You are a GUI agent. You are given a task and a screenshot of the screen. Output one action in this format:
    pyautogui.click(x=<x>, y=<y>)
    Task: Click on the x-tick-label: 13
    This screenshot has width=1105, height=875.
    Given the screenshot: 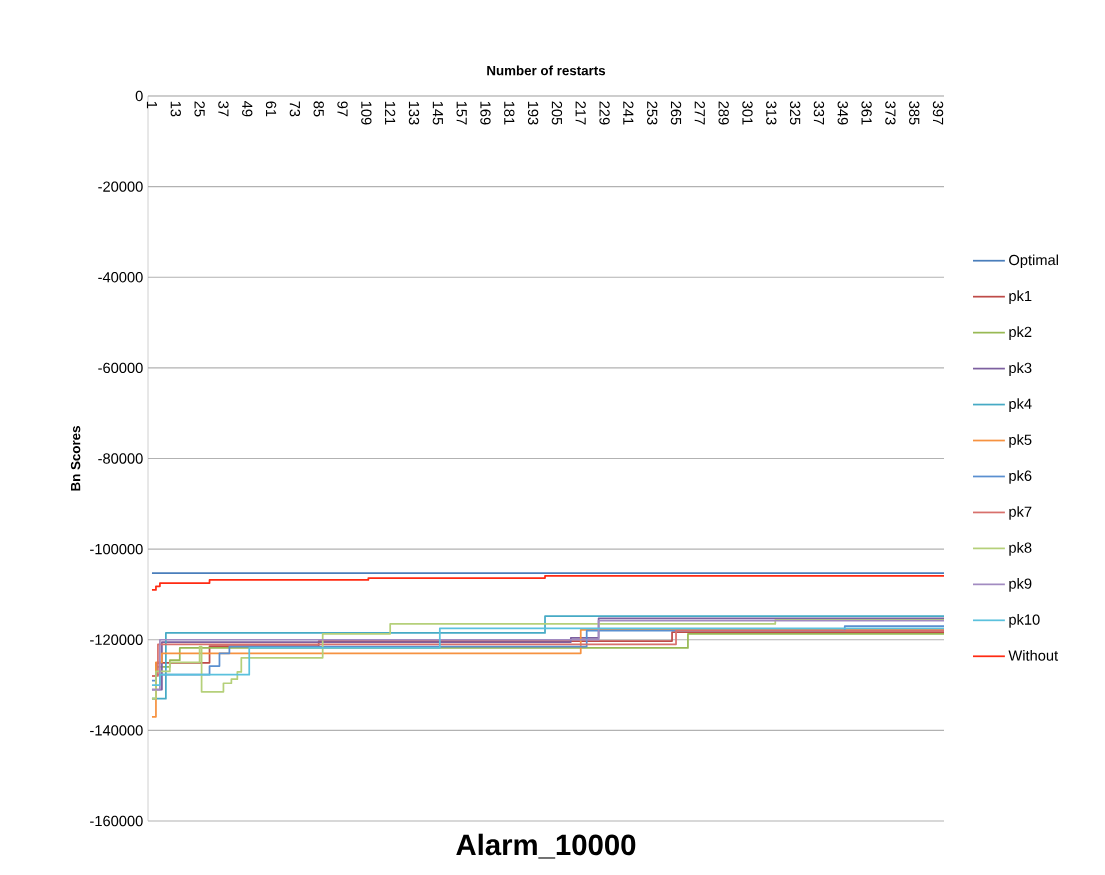 What is the action you would take?
    pyautogui.click(x=175, y=109)
    